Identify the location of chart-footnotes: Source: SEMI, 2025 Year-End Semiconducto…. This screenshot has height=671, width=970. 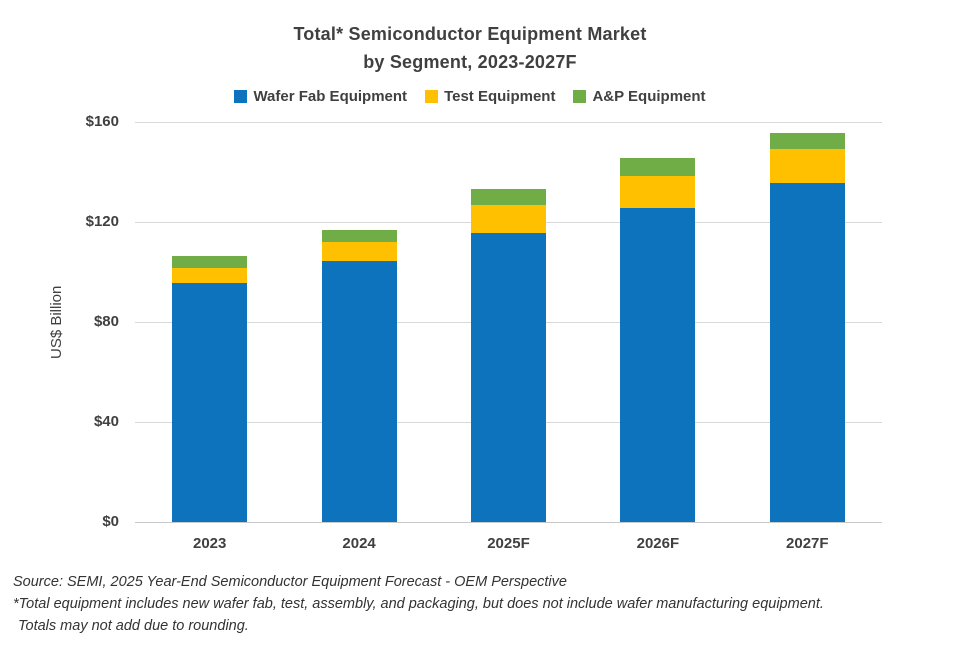
(488, 604).